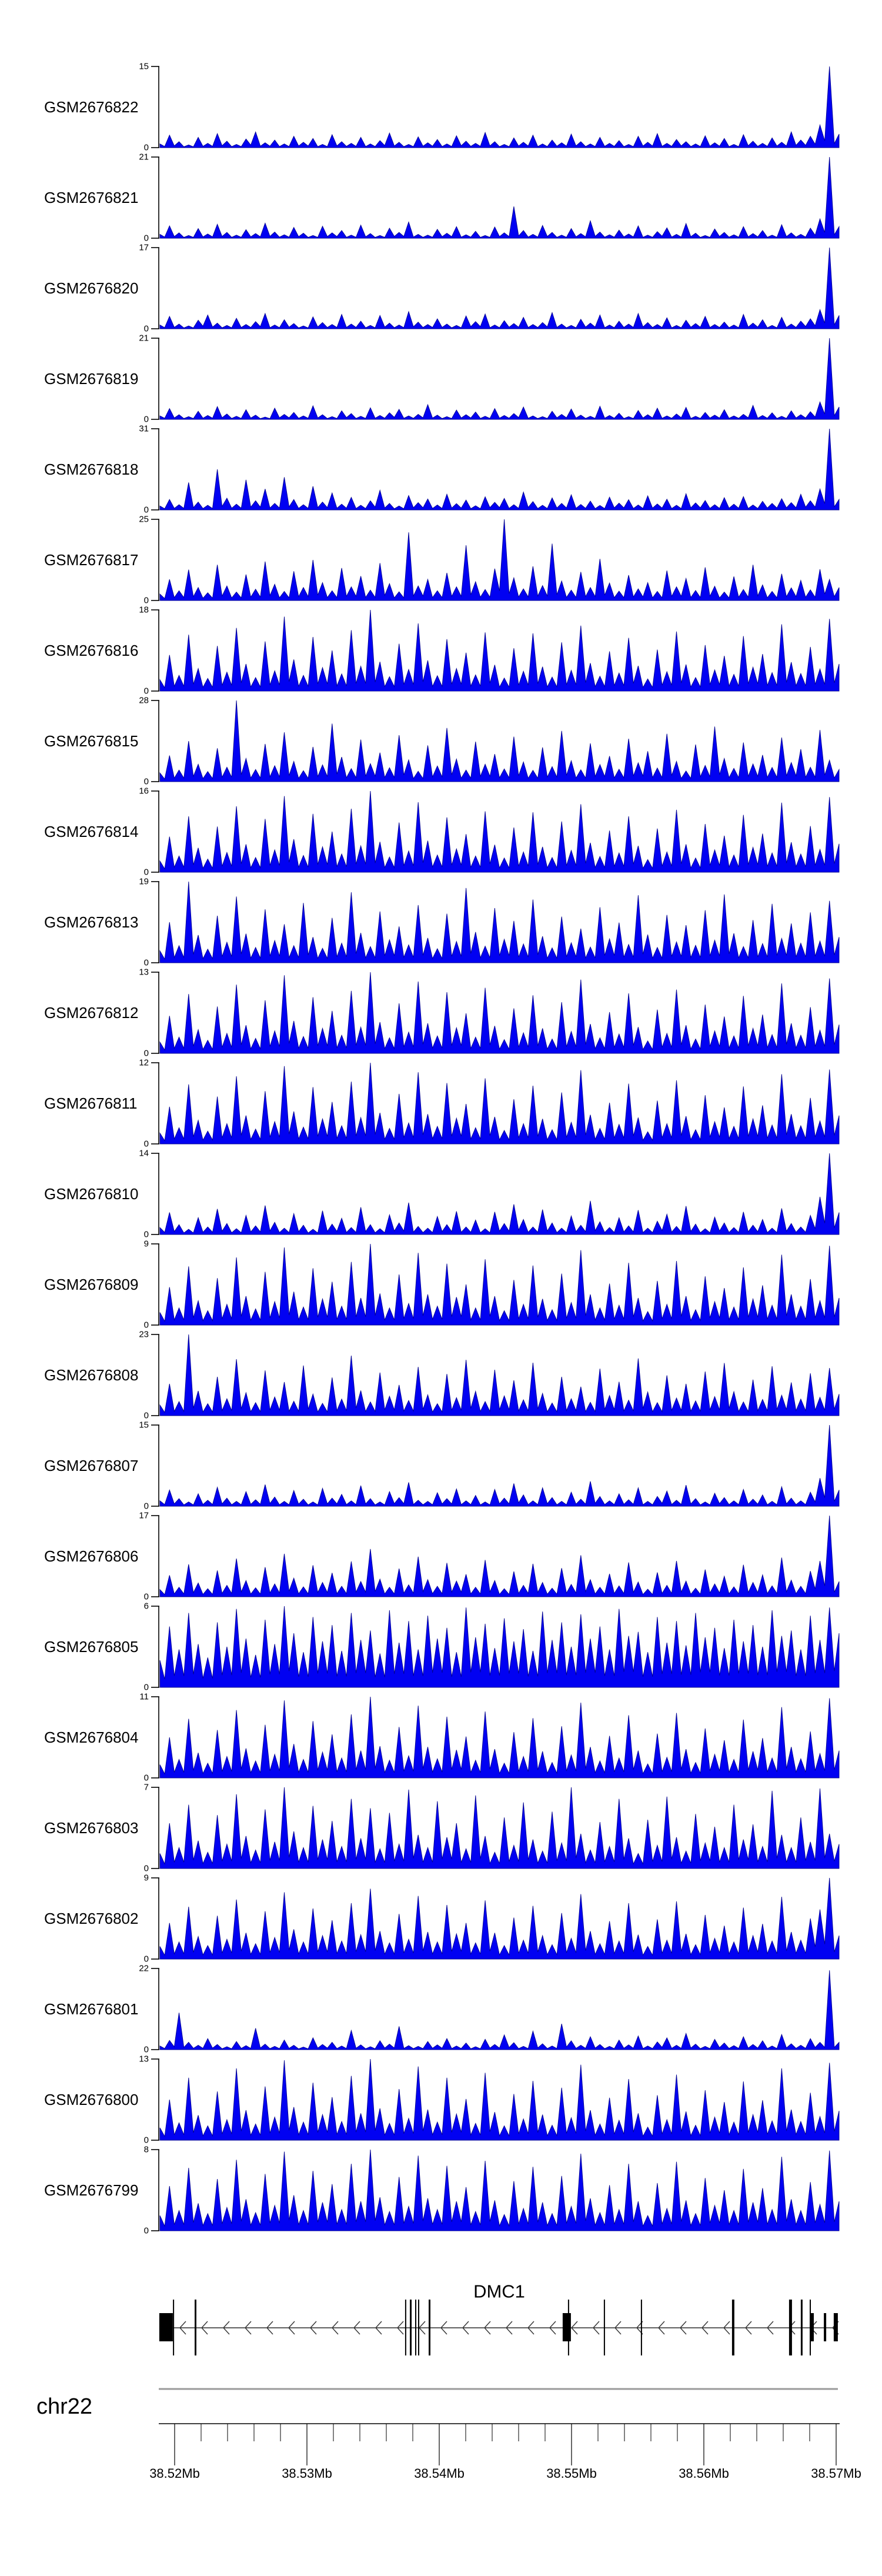 The height and width of the screenshot is (2576, 882). What do you see at coordinates (91, 288) in the screenshot?
I see `track-label: GSM2676820` at bounding box center [91, 288].